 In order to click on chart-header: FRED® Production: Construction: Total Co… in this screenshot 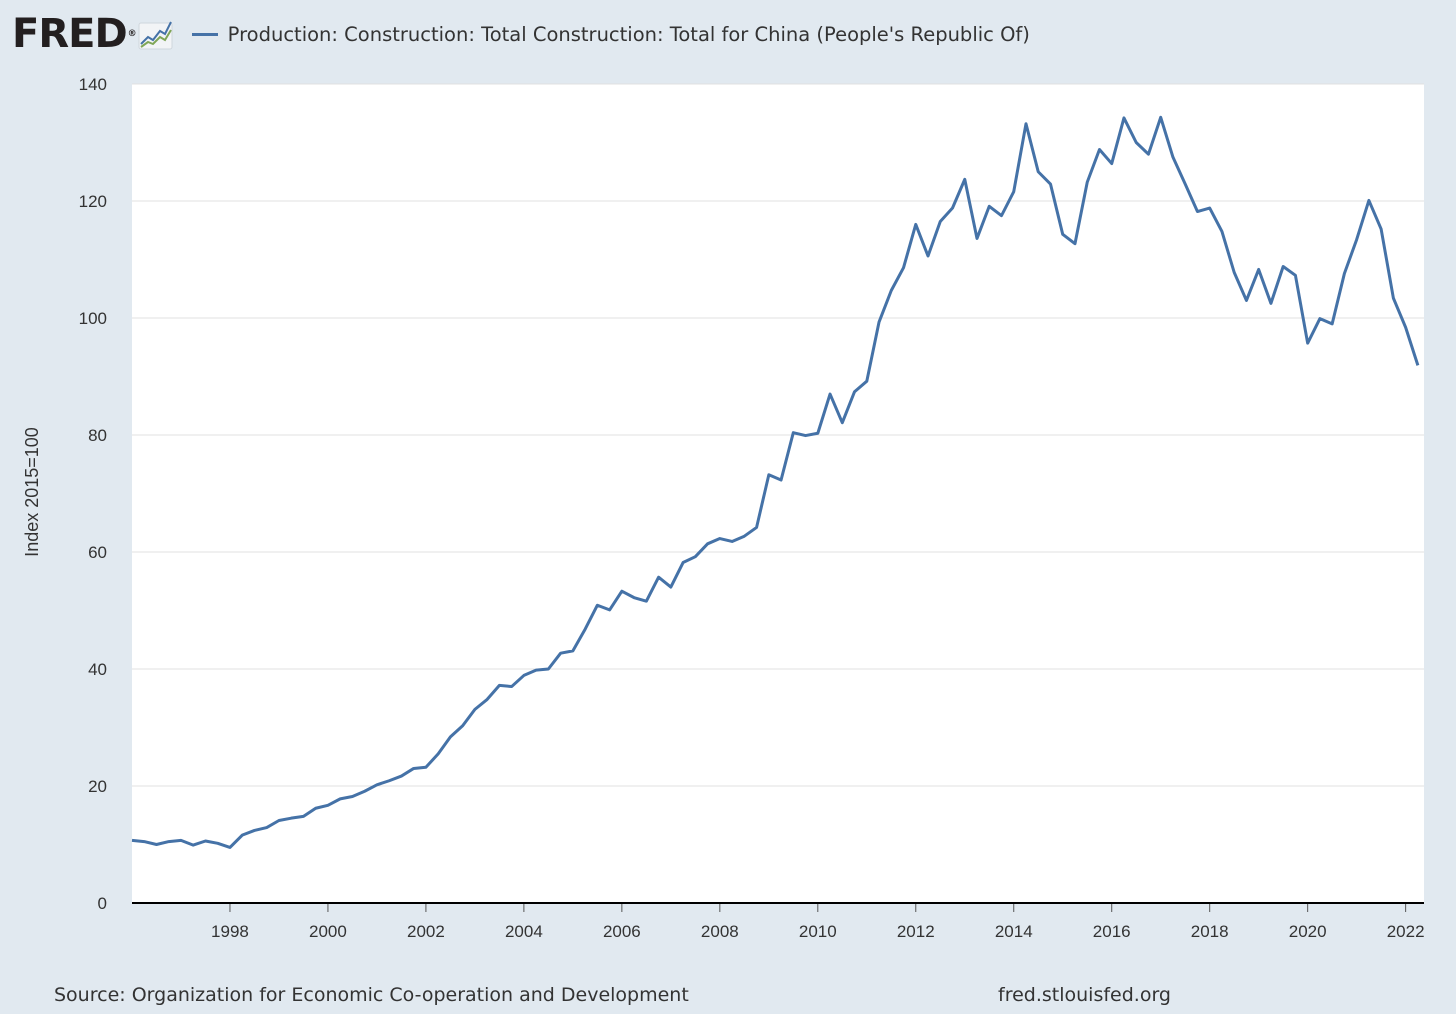, I will do `click(521, 34)`.